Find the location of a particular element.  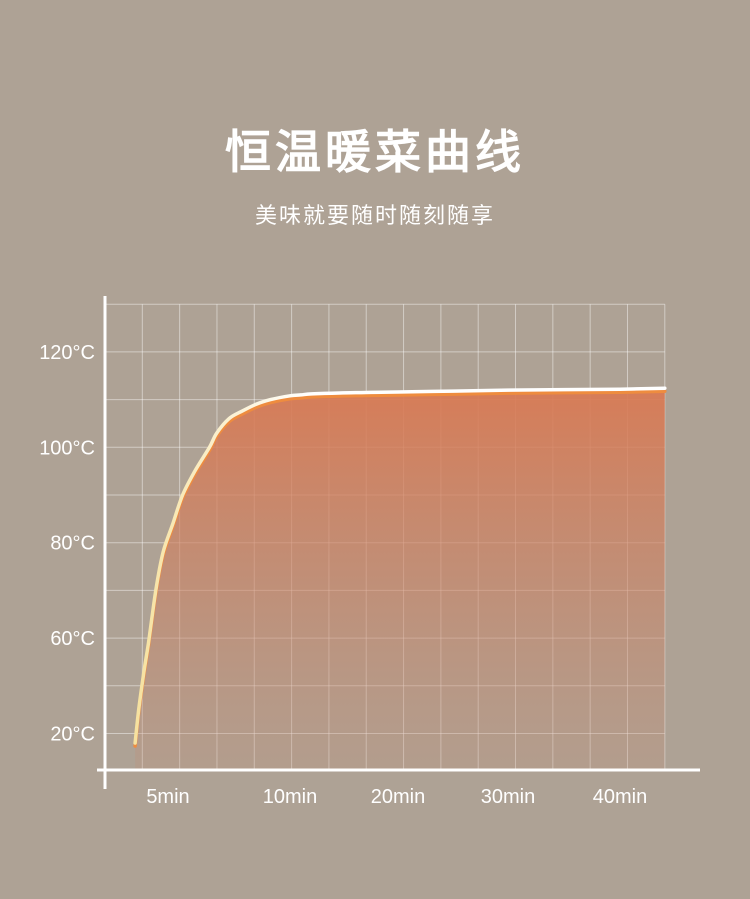

y-tick-label: 80°C is located at coordinates (72, 544).